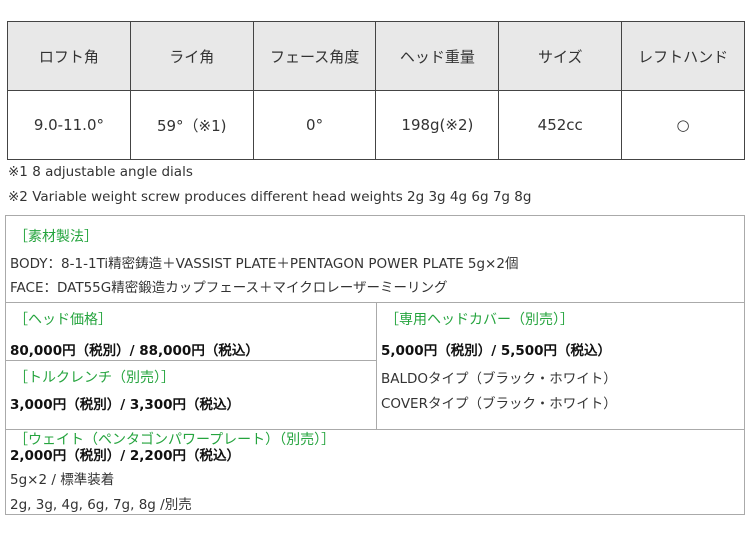 This screenshot has height=533, width=750. Describe the element at coordinates (134, 351) in the screenshot. I see `head-price-value: 80,000円（税別）/ 88,000円（税込）` at that location.